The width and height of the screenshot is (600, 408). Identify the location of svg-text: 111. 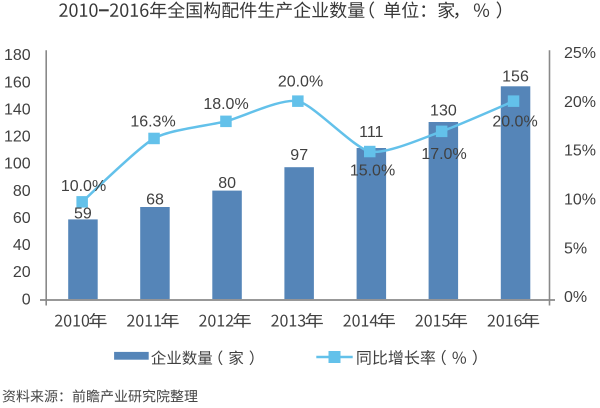
(371, 132).